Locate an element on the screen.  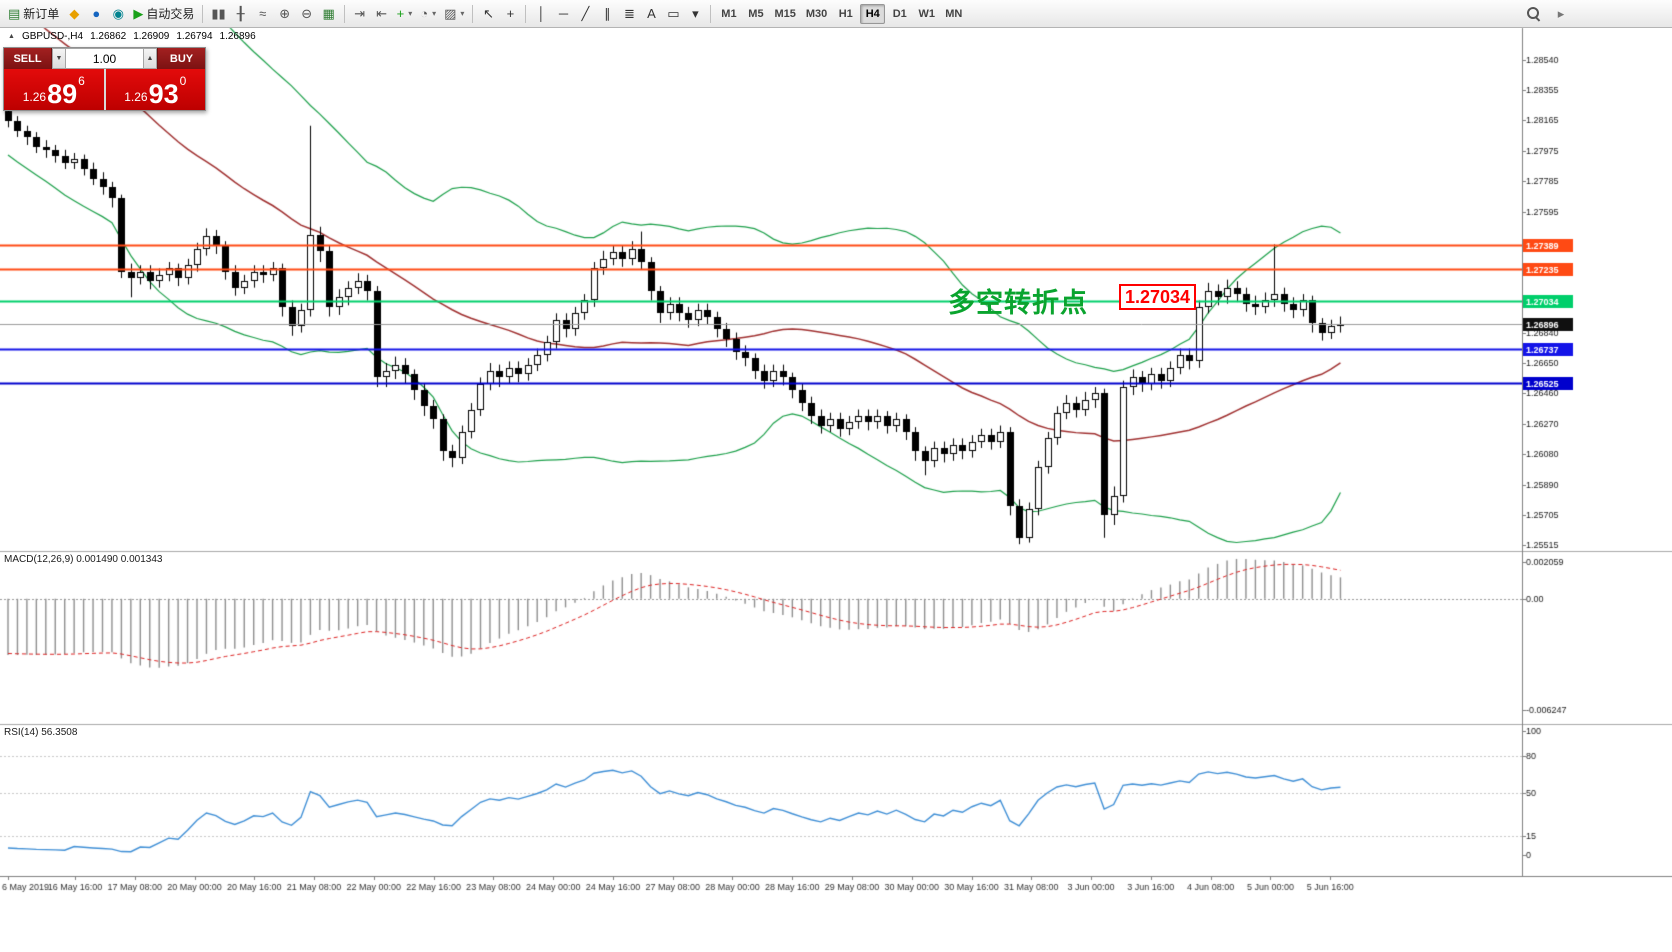
buy-price-pip: 0 is located at coordinates (183, 81).